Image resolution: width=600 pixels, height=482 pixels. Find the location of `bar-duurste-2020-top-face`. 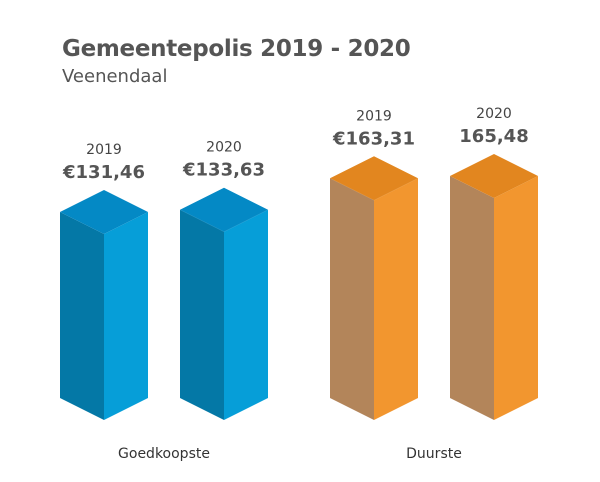

bar-duurste-2020-top-face is located at coordinates (494, 176).